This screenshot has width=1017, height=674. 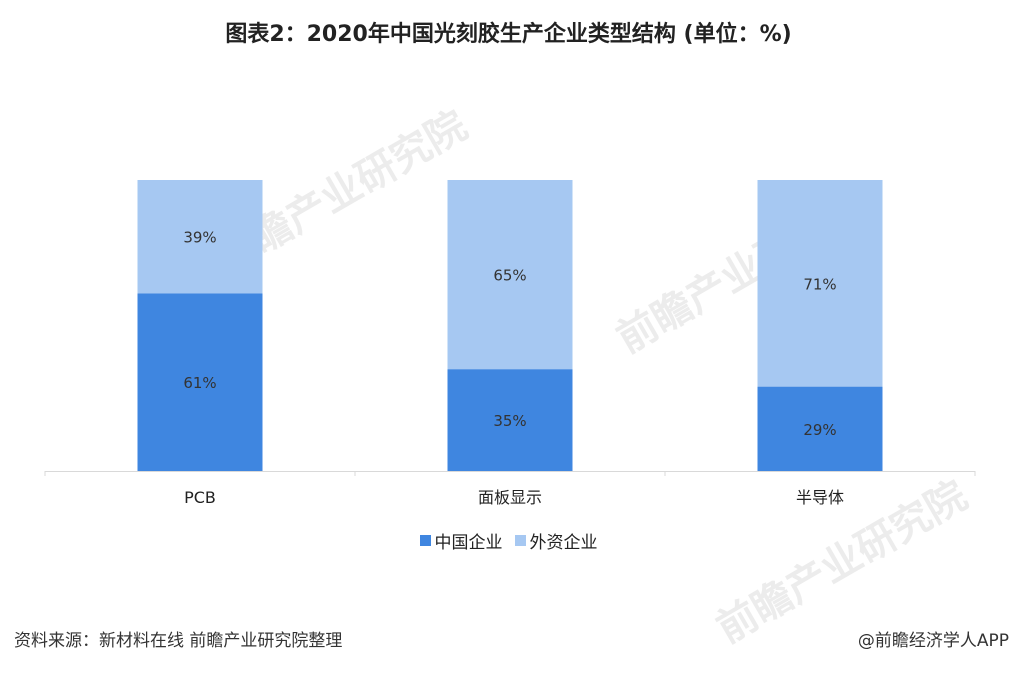 I want to click on data-label: 71%, so click(x=819, y=284).